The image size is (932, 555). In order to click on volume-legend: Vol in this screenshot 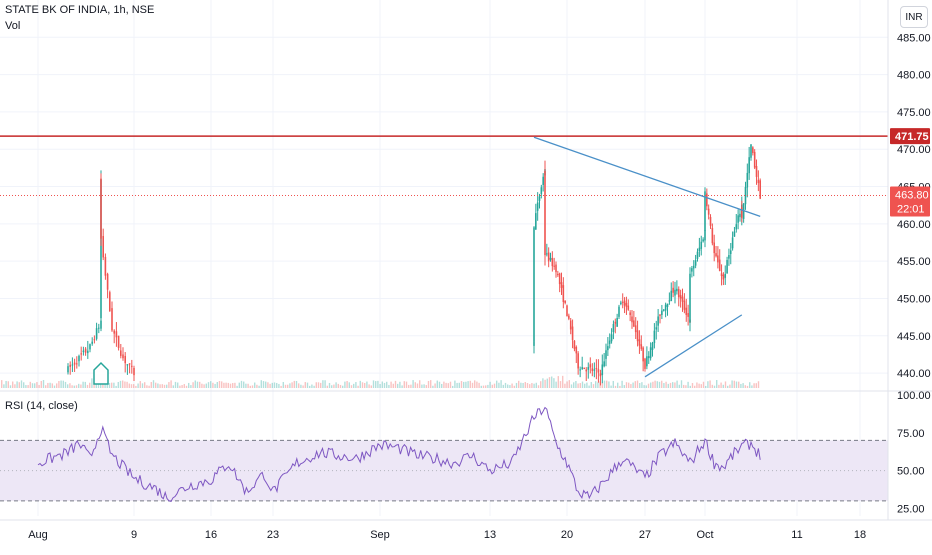, I will do `click(13, 26)`.